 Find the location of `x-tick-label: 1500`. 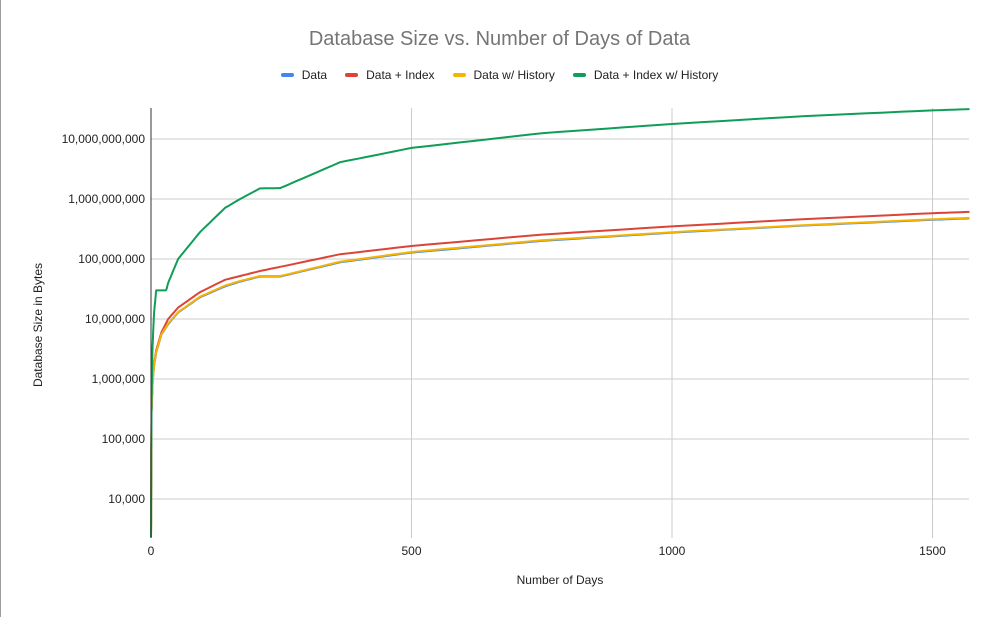

x-tick-label: 1500 is located at coordinates (932, 551).